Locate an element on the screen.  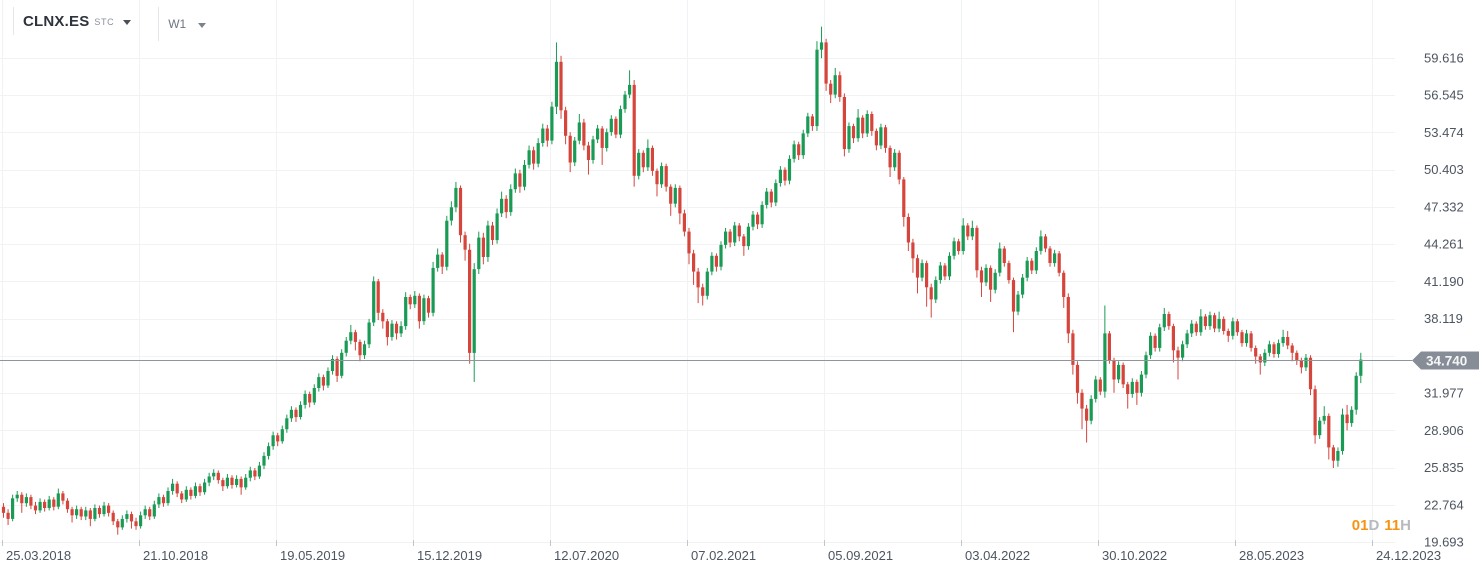
symbol-exchange: STC is located at coordinates (104, 22).